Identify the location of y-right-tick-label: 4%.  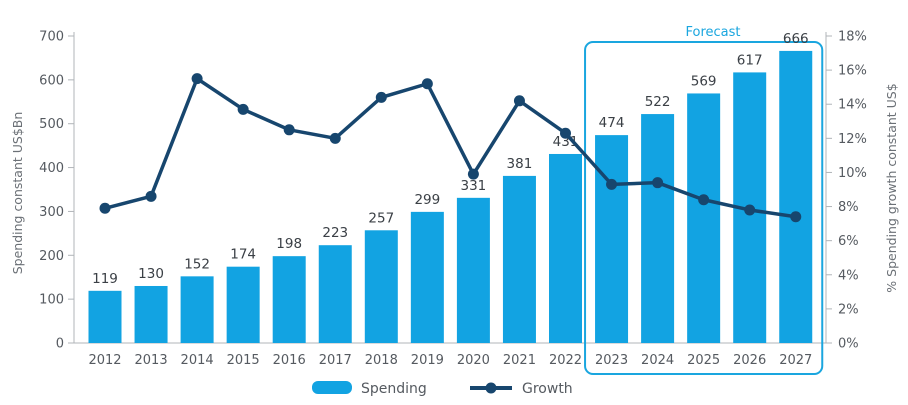
(848, 275).